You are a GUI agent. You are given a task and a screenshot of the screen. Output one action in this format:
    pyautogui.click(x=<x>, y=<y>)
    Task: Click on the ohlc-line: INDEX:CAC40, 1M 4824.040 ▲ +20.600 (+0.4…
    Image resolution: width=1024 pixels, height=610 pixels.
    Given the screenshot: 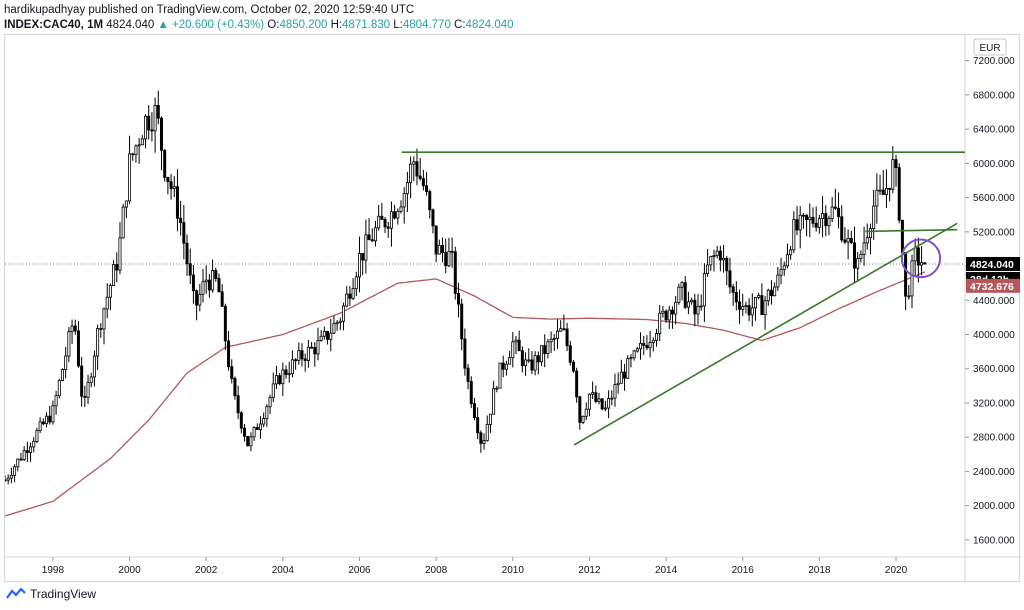 What is the action you would take?
    pyautogui.click(x=259, y=25)
    